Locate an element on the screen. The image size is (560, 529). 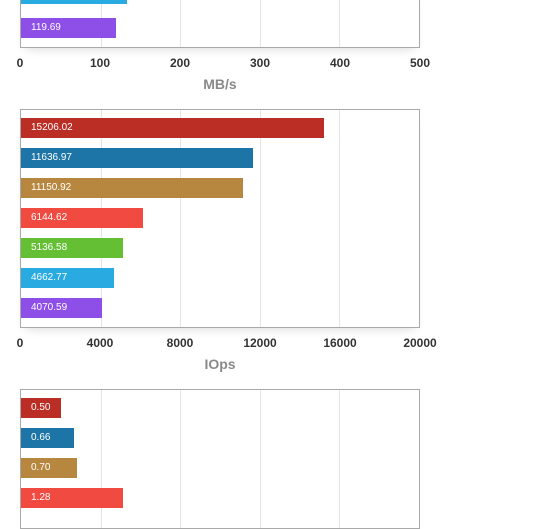
bar-value-label: 4662.77 is located at coordinates (49, 277).